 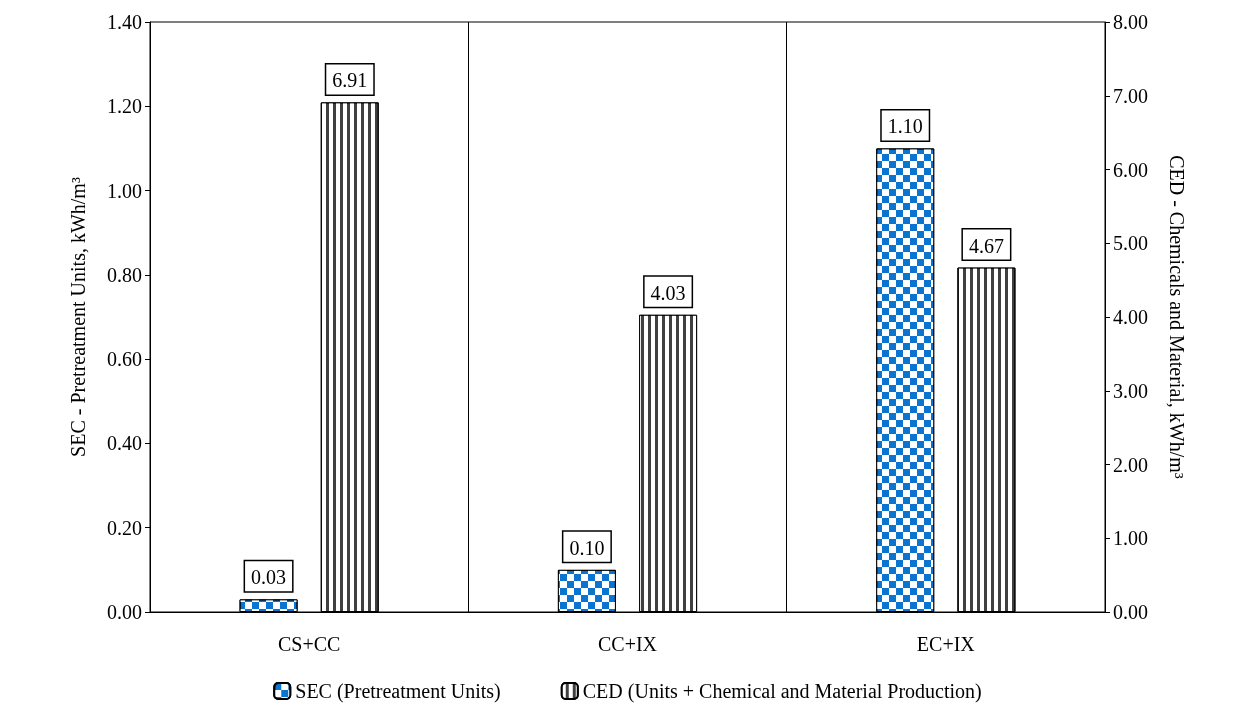 I want to click on data-label: 0.03, so click(x=269, y=577).